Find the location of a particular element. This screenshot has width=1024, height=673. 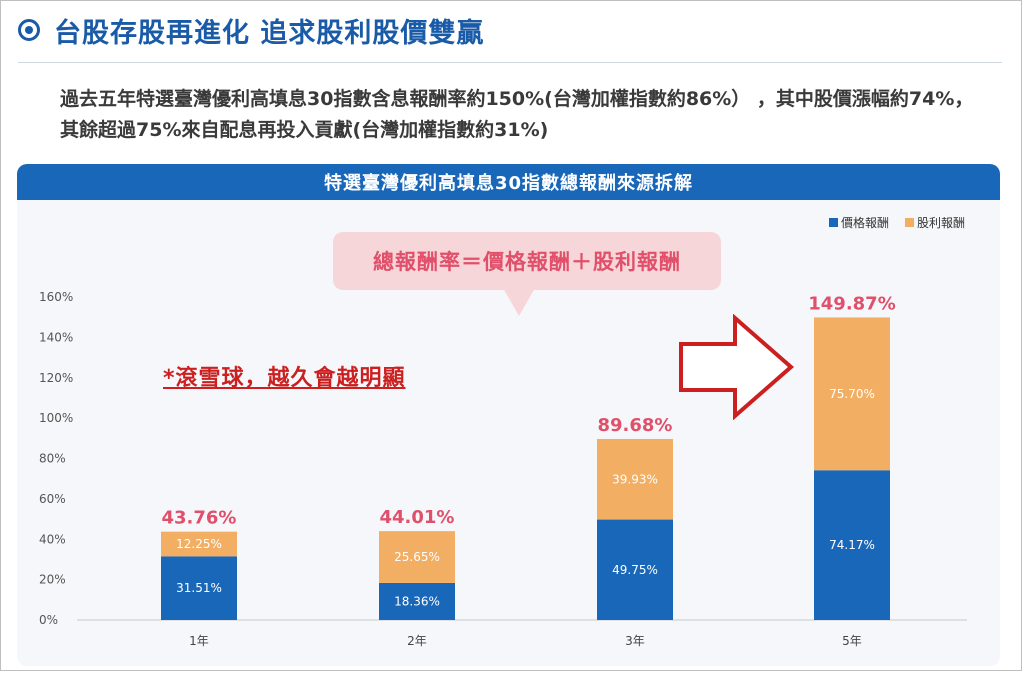

header-divider is located at coordinates (510, 62).